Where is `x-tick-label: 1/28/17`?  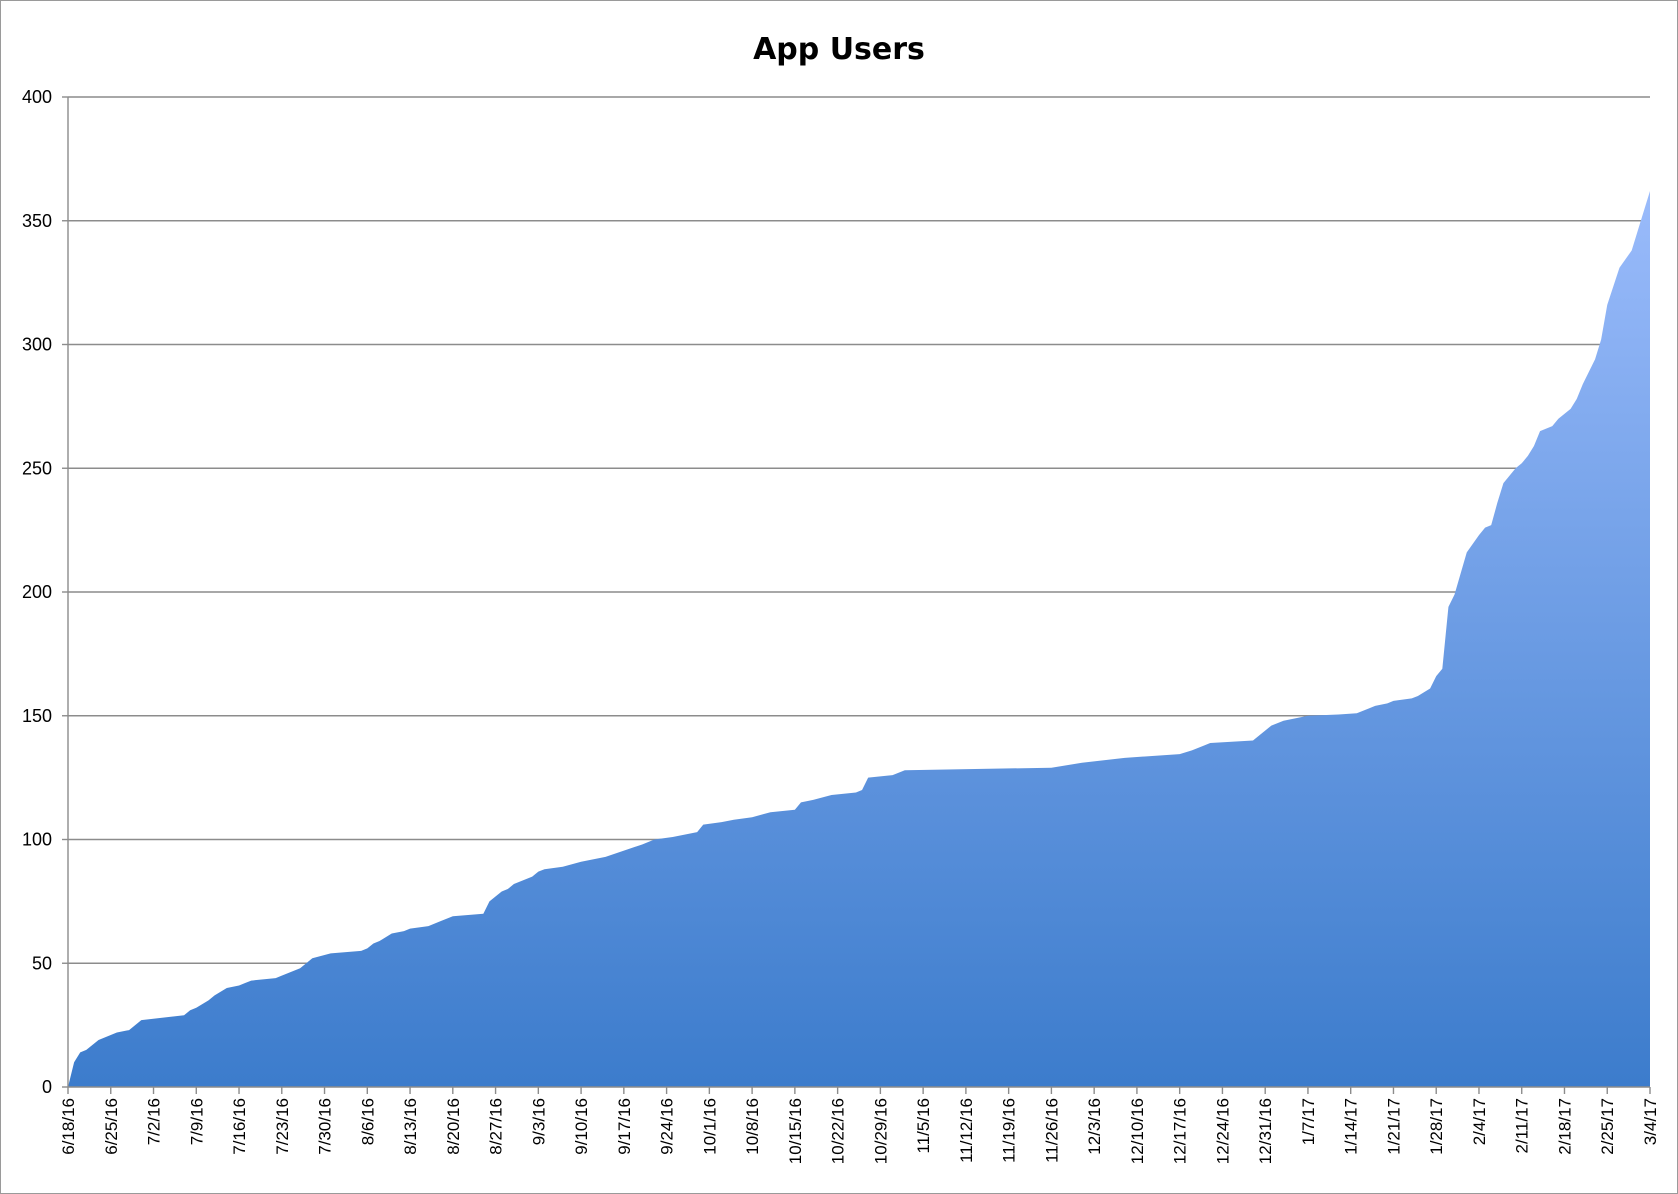 x-tick-label: 1/28/17 is located at coordinates (1436, 1126).